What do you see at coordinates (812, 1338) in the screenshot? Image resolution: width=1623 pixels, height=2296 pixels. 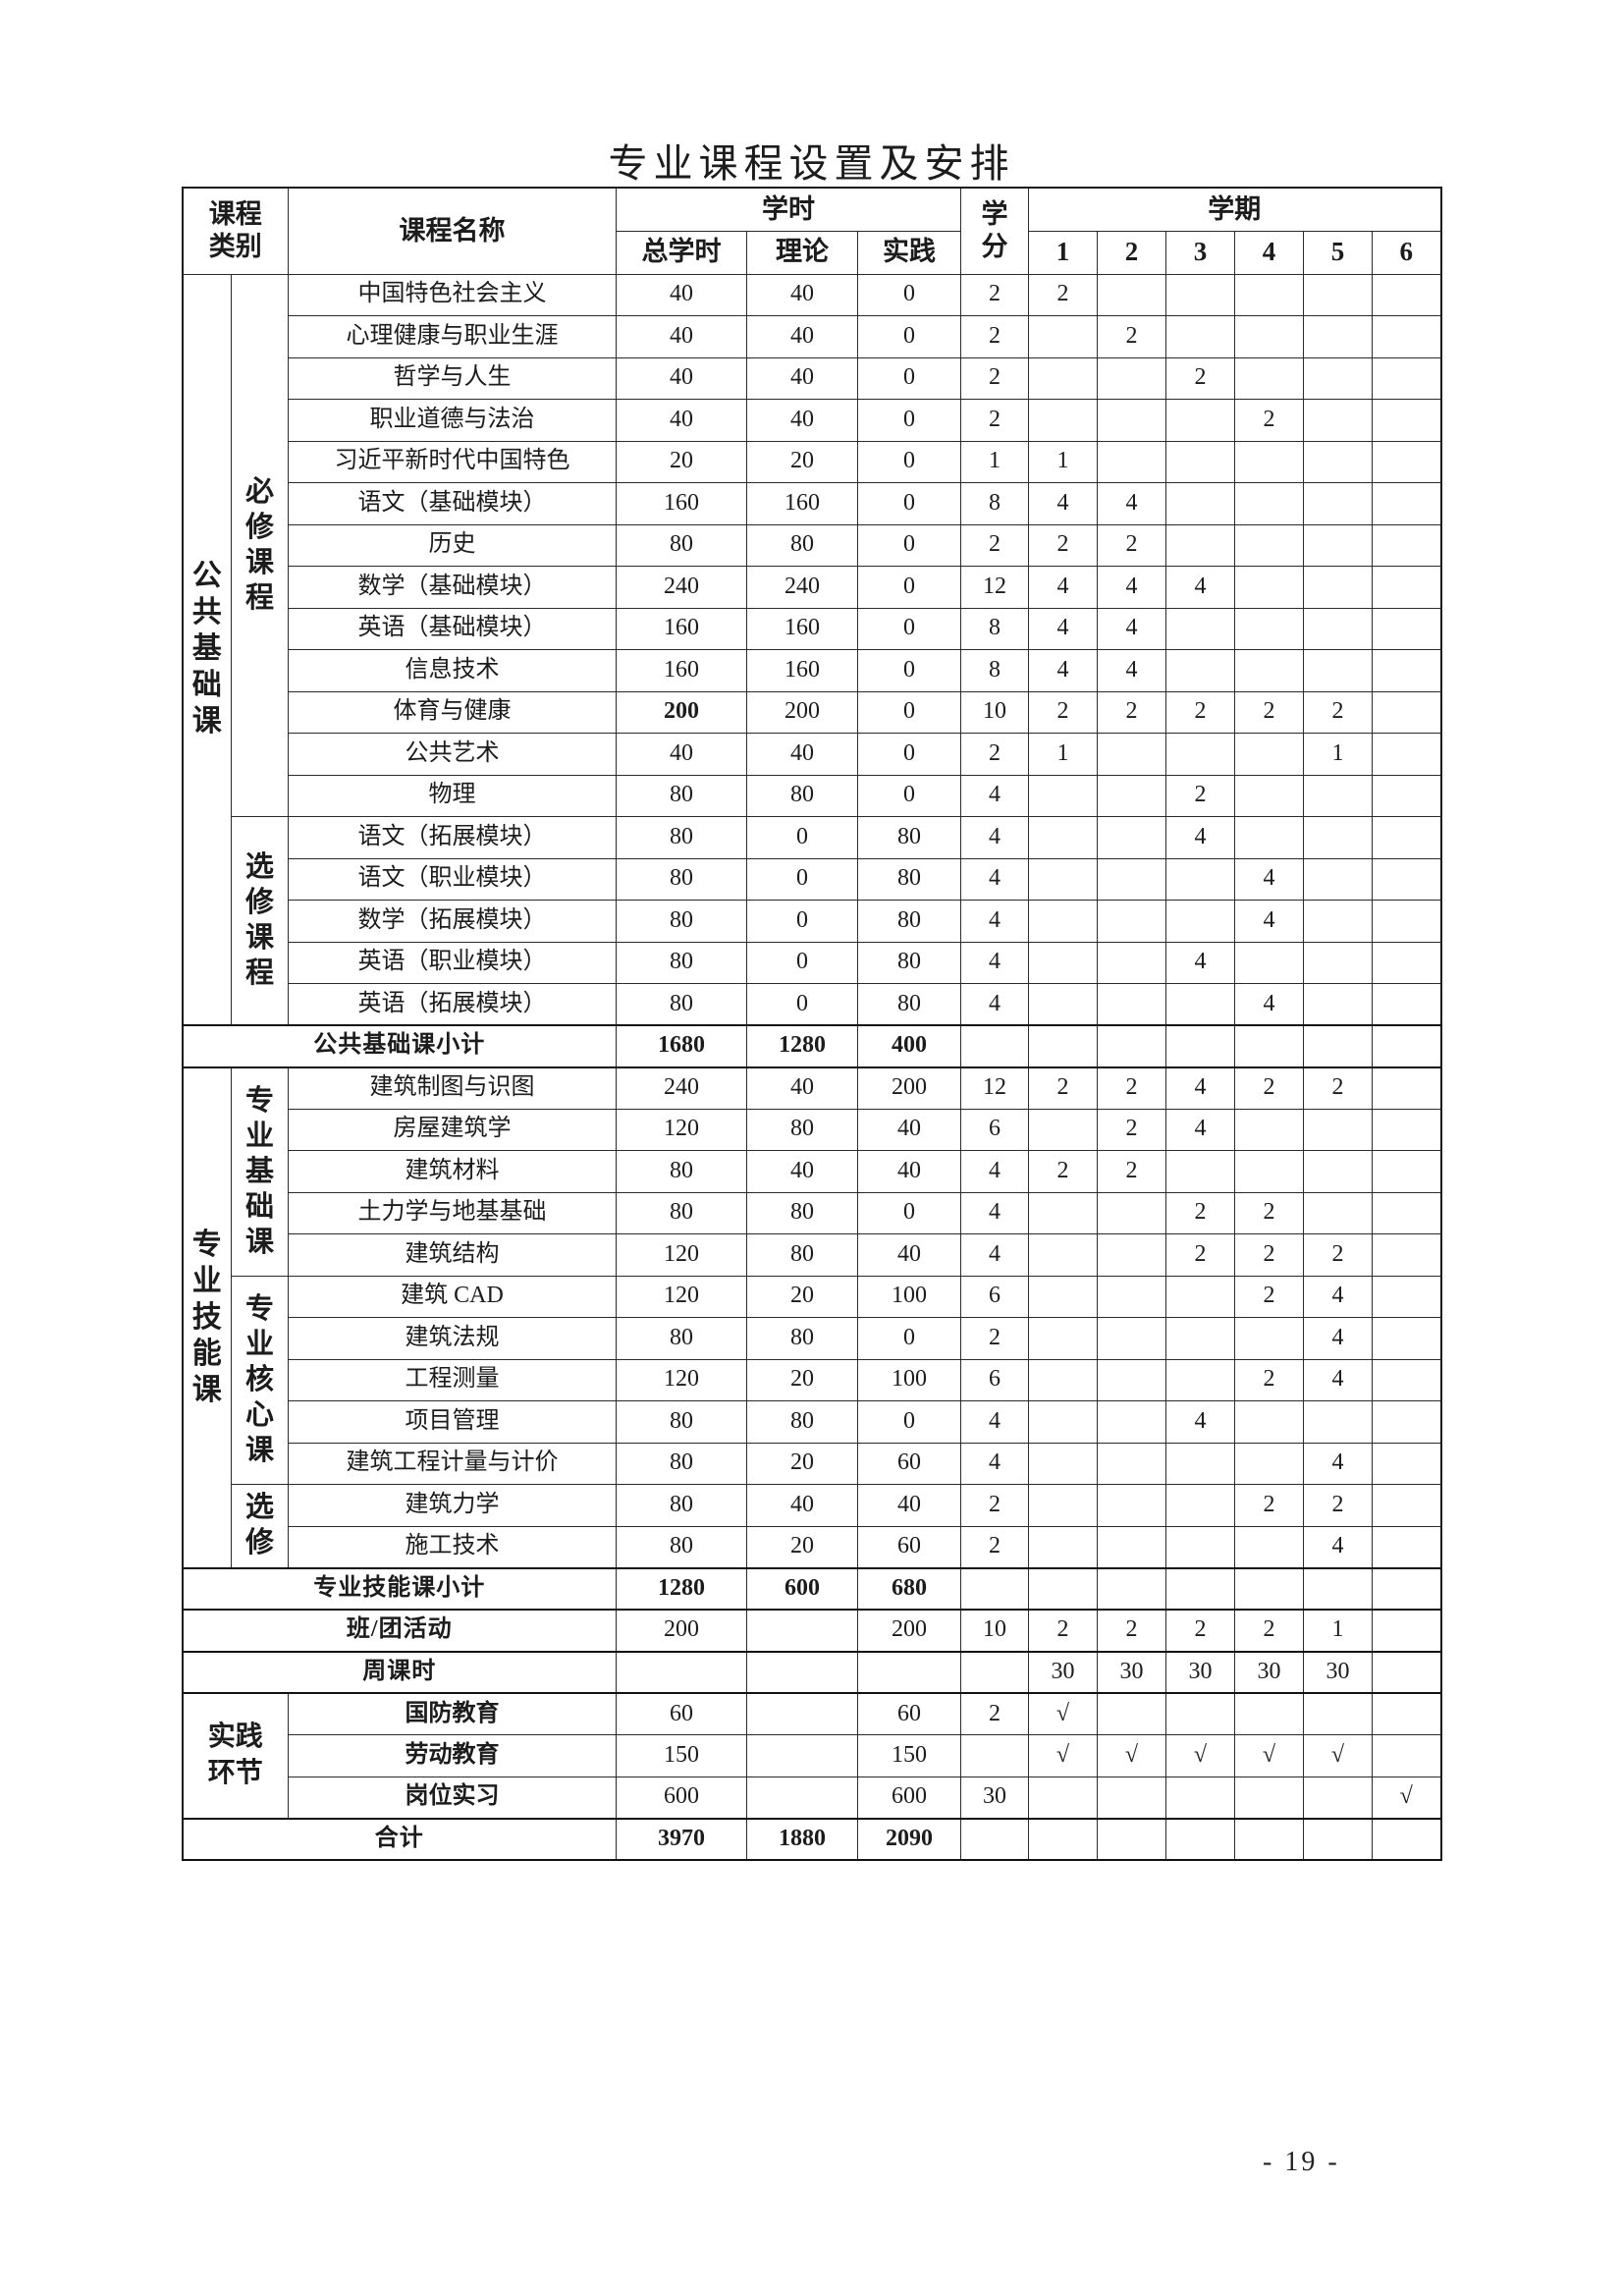 I see `course-row: 建筑法规 80 80 0 2 4` at bounding box center [812, 1338].